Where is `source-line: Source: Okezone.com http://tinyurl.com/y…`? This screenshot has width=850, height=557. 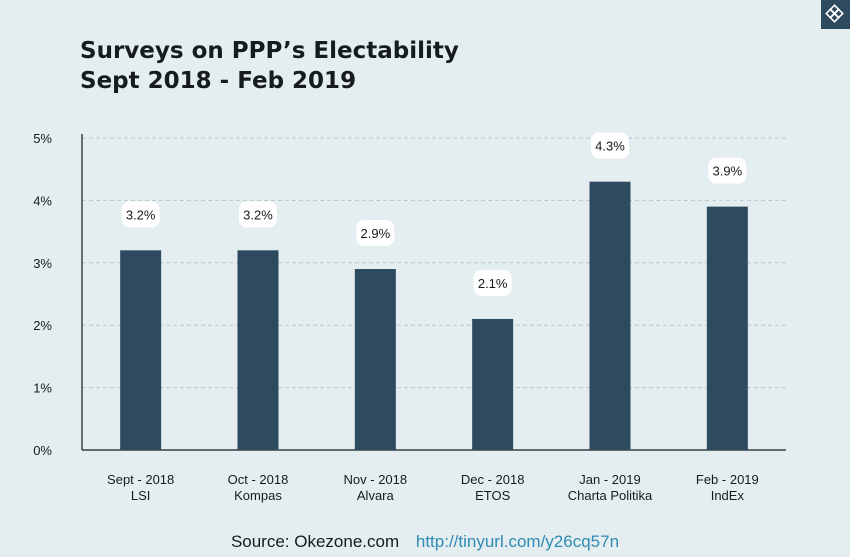
source-line: Source: Okezone.com http://tinyurl.com/y… is located at coordinates (425, 542).